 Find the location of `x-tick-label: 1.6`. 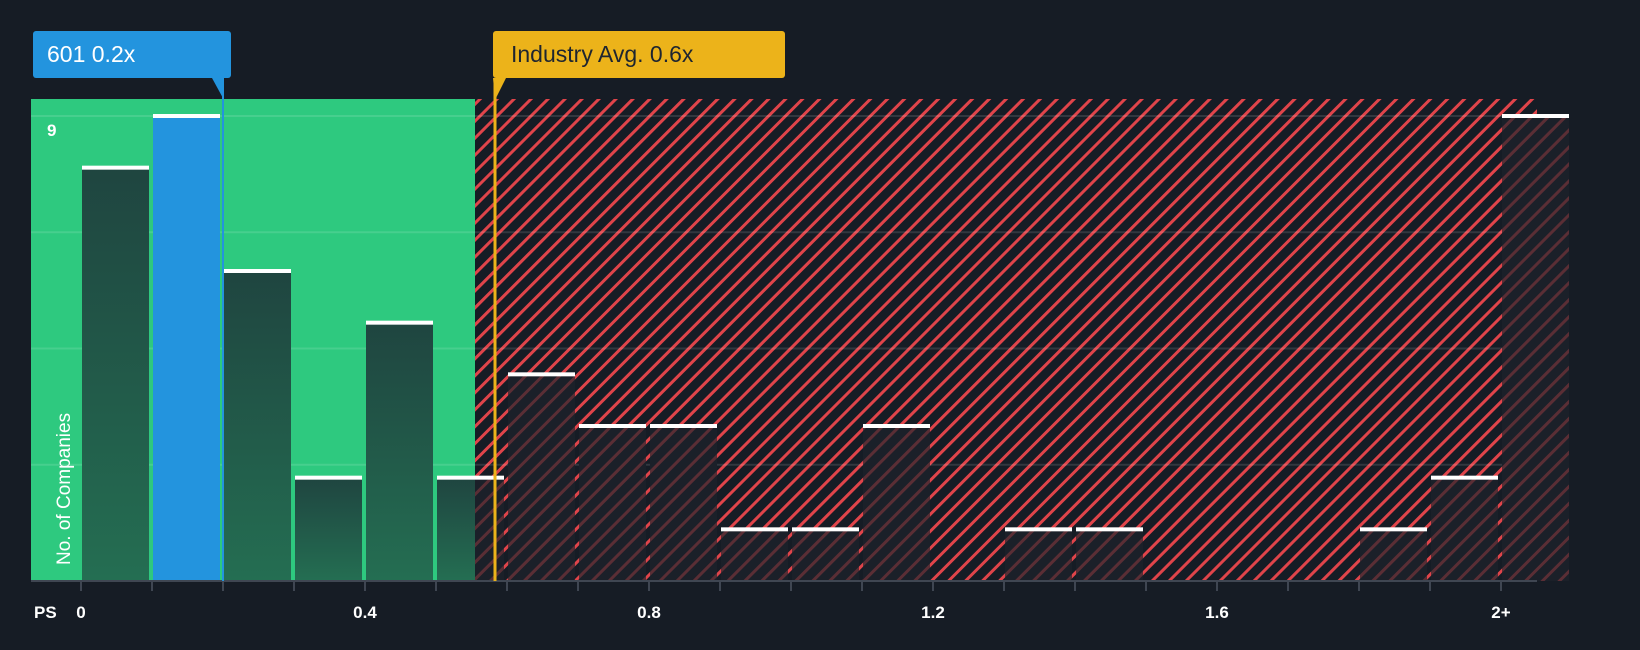

x-tick-label: 1.6 is located at coordinates (1217, 612).